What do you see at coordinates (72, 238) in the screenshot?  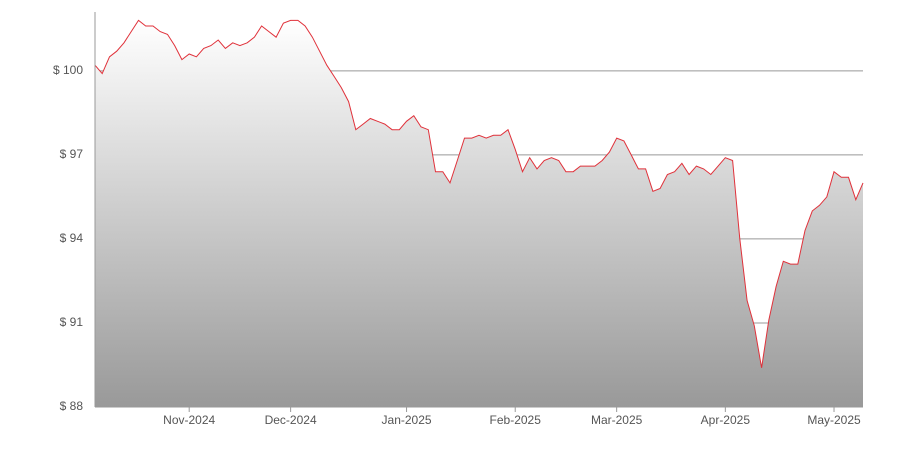 I see `y-tick-label: $ 94` at bounding box center [72, 238].